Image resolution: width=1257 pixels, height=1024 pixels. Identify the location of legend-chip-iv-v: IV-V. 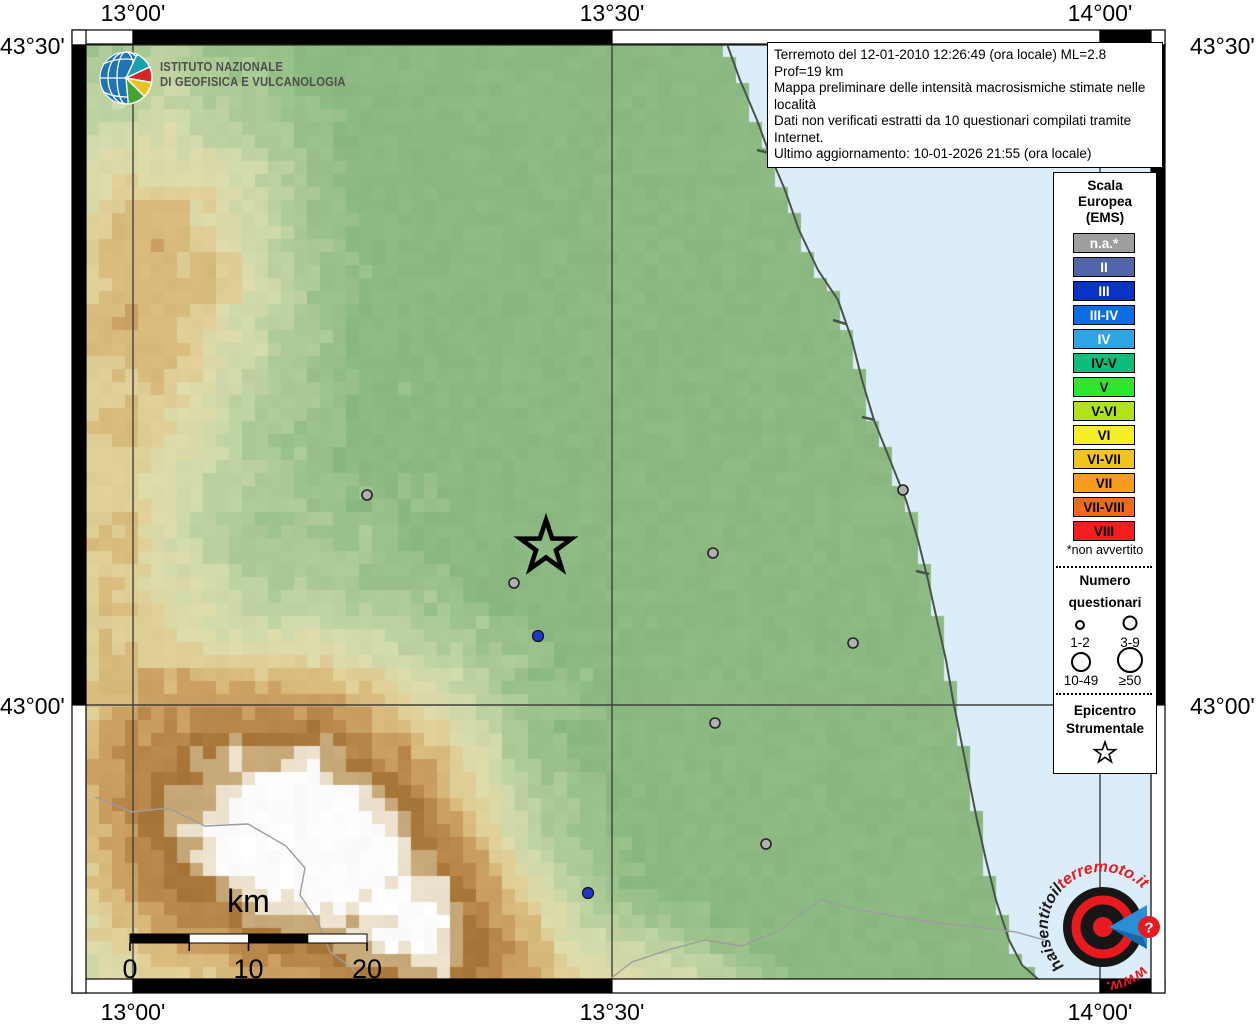
(1104, 363).